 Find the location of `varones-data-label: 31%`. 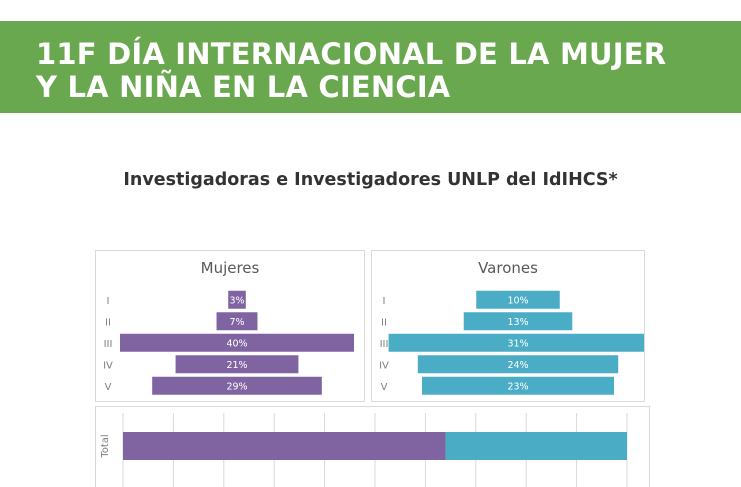

varones-data-label: 31% is located at coordinates (517, 343).